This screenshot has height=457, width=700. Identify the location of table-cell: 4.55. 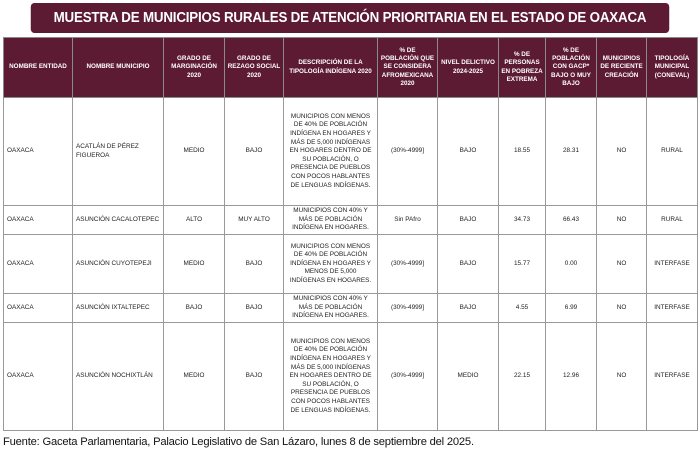
(522, 308).